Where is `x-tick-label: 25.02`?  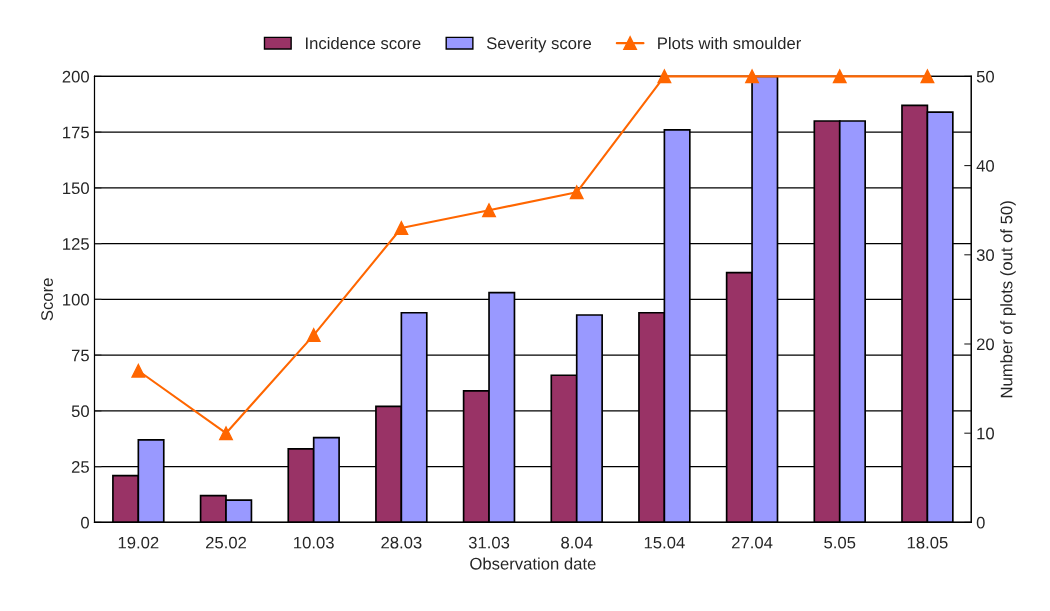
x-tick-label: 25.02 is located at coordinates (226, 542).